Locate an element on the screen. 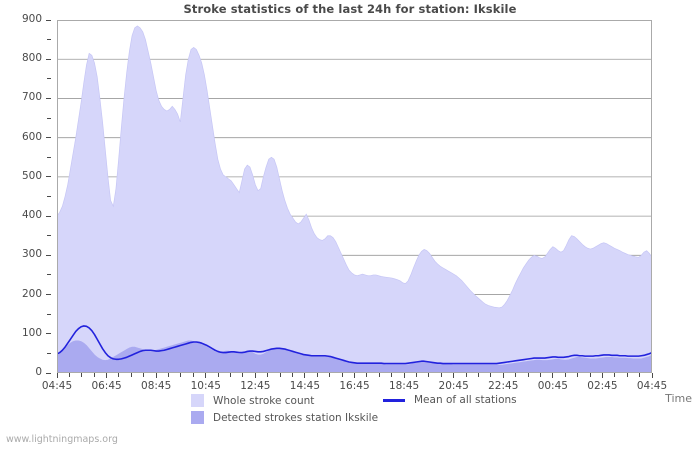 The width and height of the screenshot is (700, 450). x-tick-label: 00:45 is located at coordinates (552, 386).